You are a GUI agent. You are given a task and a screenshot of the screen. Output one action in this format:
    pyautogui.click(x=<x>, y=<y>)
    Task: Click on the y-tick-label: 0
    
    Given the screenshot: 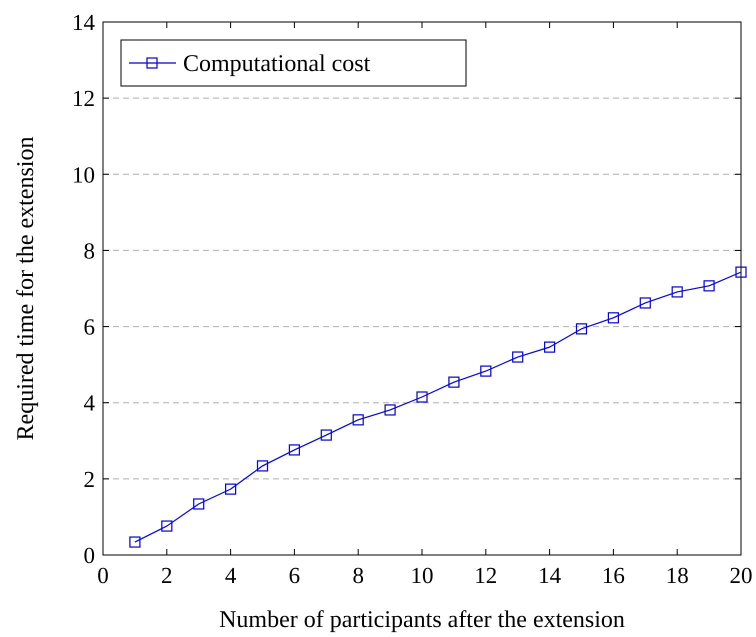 What is the action you would take?
    pyautogui.click(x=89, y=555)
    